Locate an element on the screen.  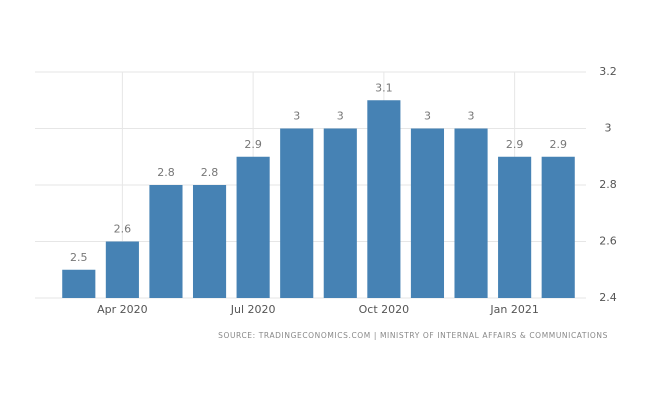
y-tick-label: 3 is located at coordinates (608, 128).